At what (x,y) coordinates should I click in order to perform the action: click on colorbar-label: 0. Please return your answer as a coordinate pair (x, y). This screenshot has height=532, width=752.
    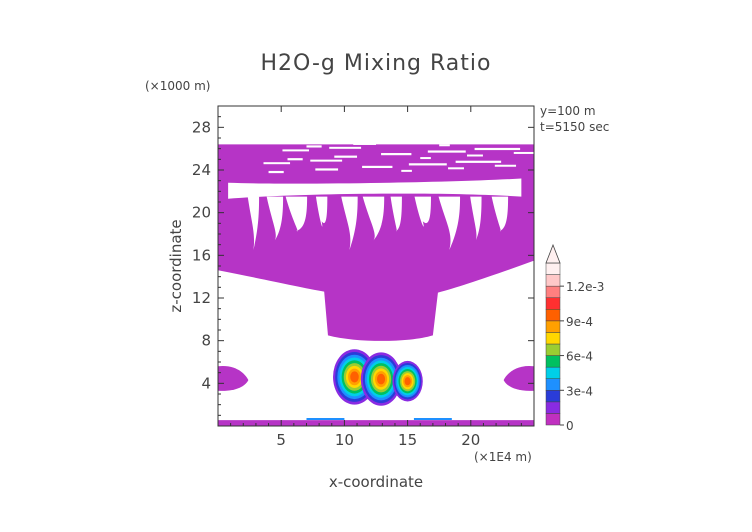
    Looking at the image, I should click on (570, 426).